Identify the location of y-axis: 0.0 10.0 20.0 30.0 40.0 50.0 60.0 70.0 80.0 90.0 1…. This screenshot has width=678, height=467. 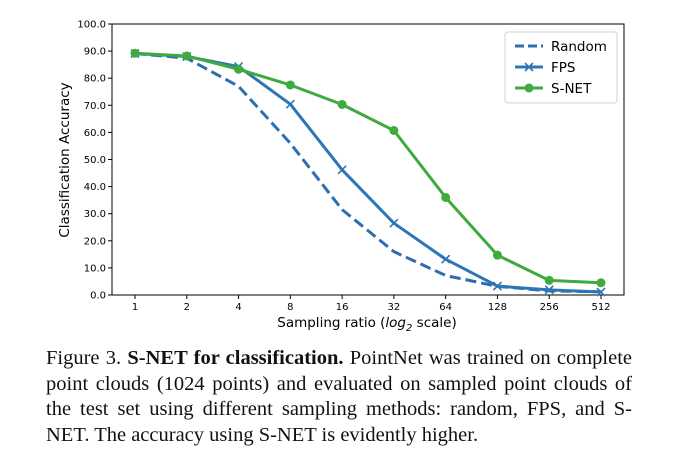
(94, 161).